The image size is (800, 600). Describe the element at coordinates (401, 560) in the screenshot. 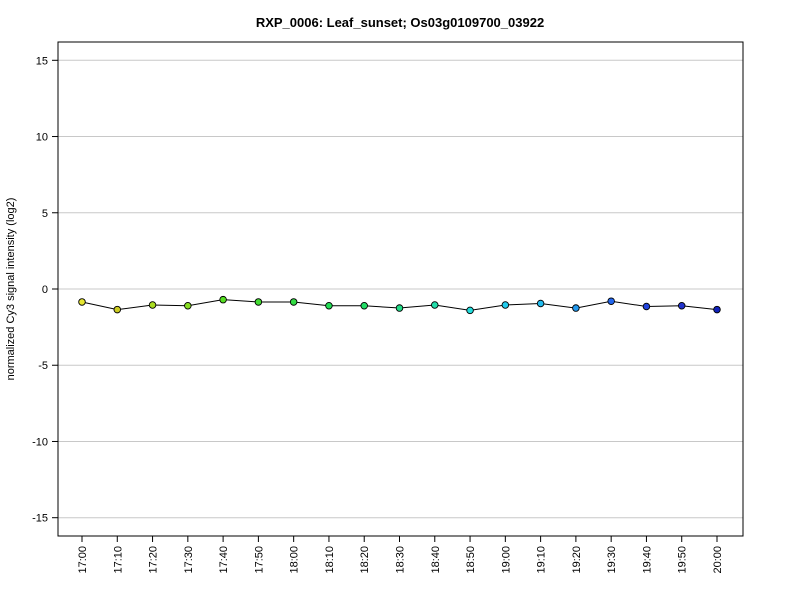

I see `x-tick-label: 18:30` at that location.